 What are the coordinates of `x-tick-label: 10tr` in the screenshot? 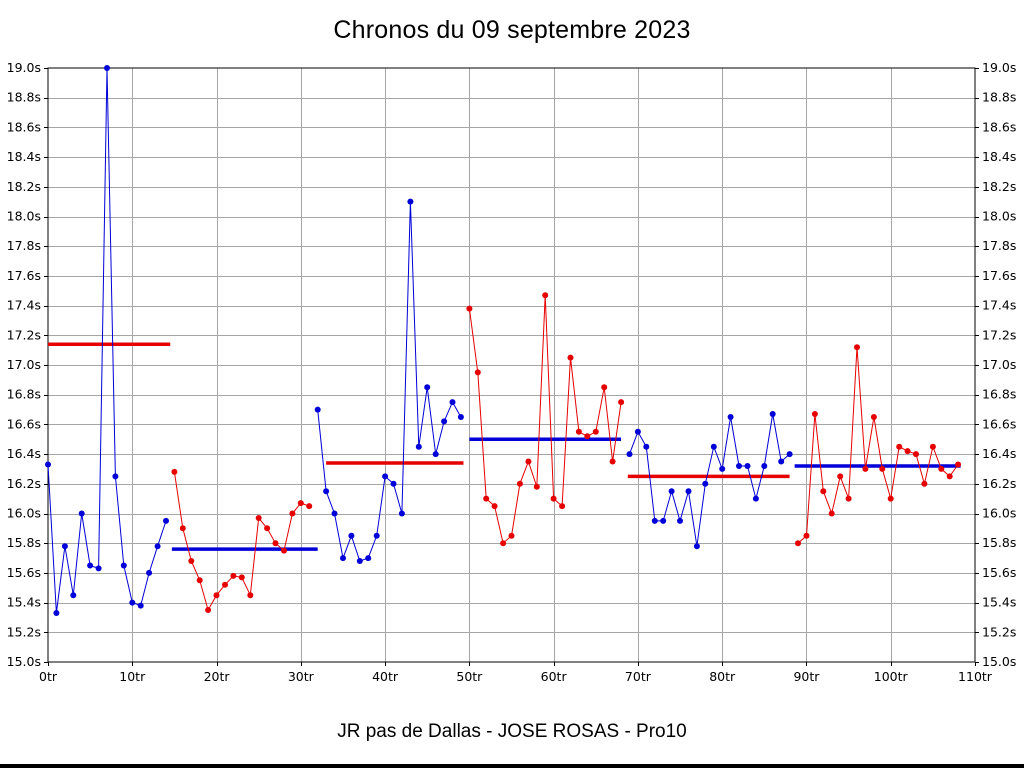 It's located at (132, 676).